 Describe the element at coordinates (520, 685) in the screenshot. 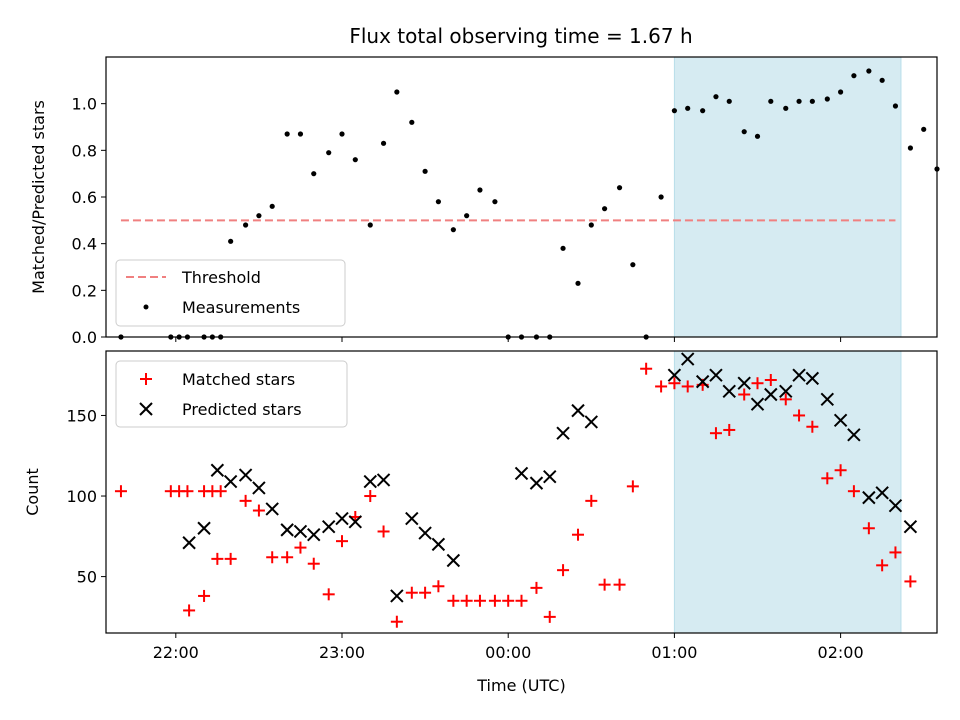

I see `x-axis-label: Time (UTC)` at that location.